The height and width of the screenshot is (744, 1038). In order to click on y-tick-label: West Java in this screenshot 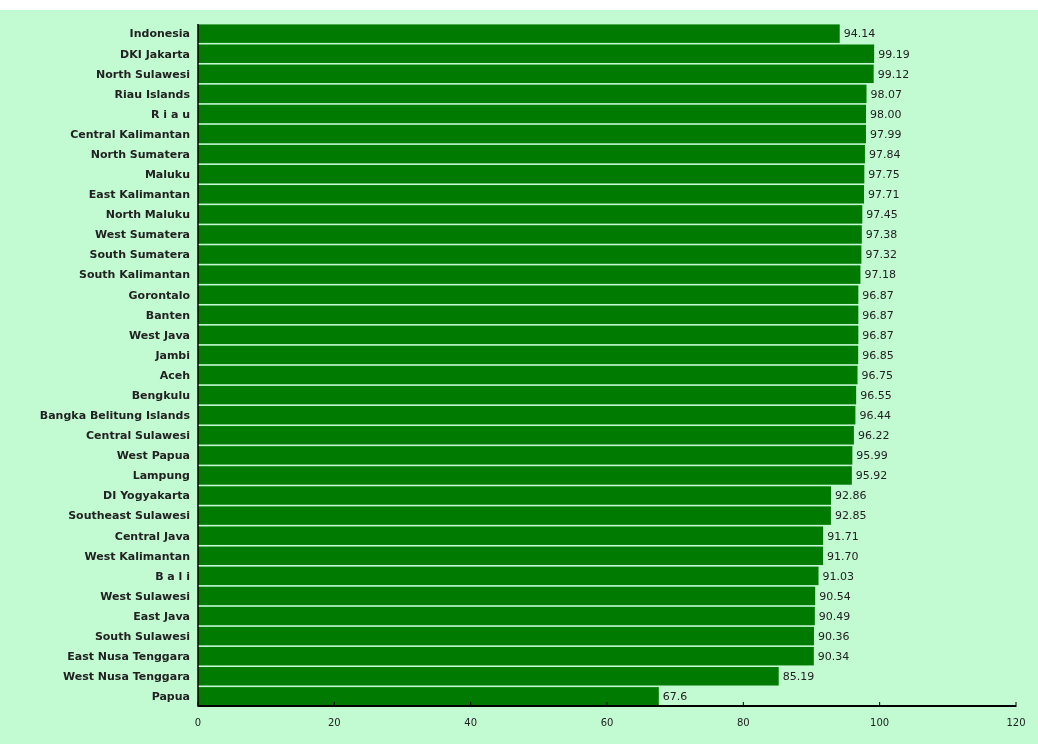, I will do `click(159, 335)`.